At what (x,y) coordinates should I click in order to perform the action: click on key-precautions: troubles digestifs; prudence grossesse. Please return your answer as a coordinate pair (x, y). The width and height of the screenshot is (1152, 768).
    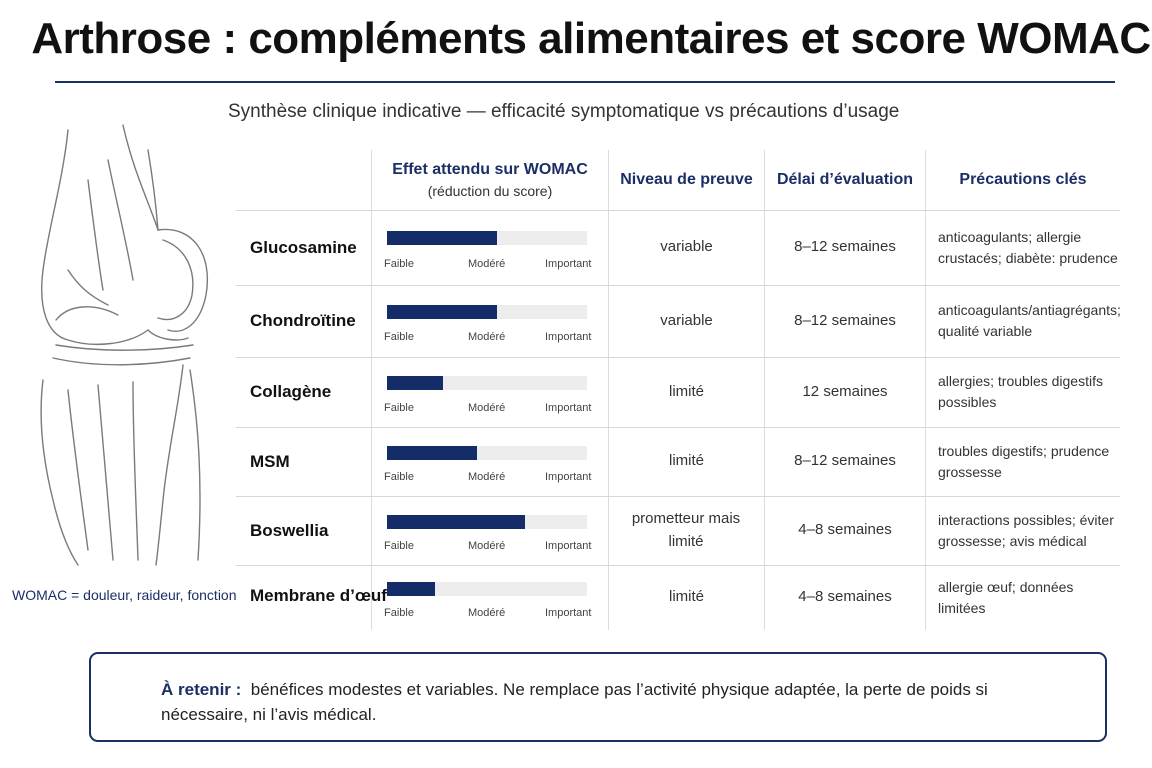
    Looking at the image, I should click on (1024, 461).